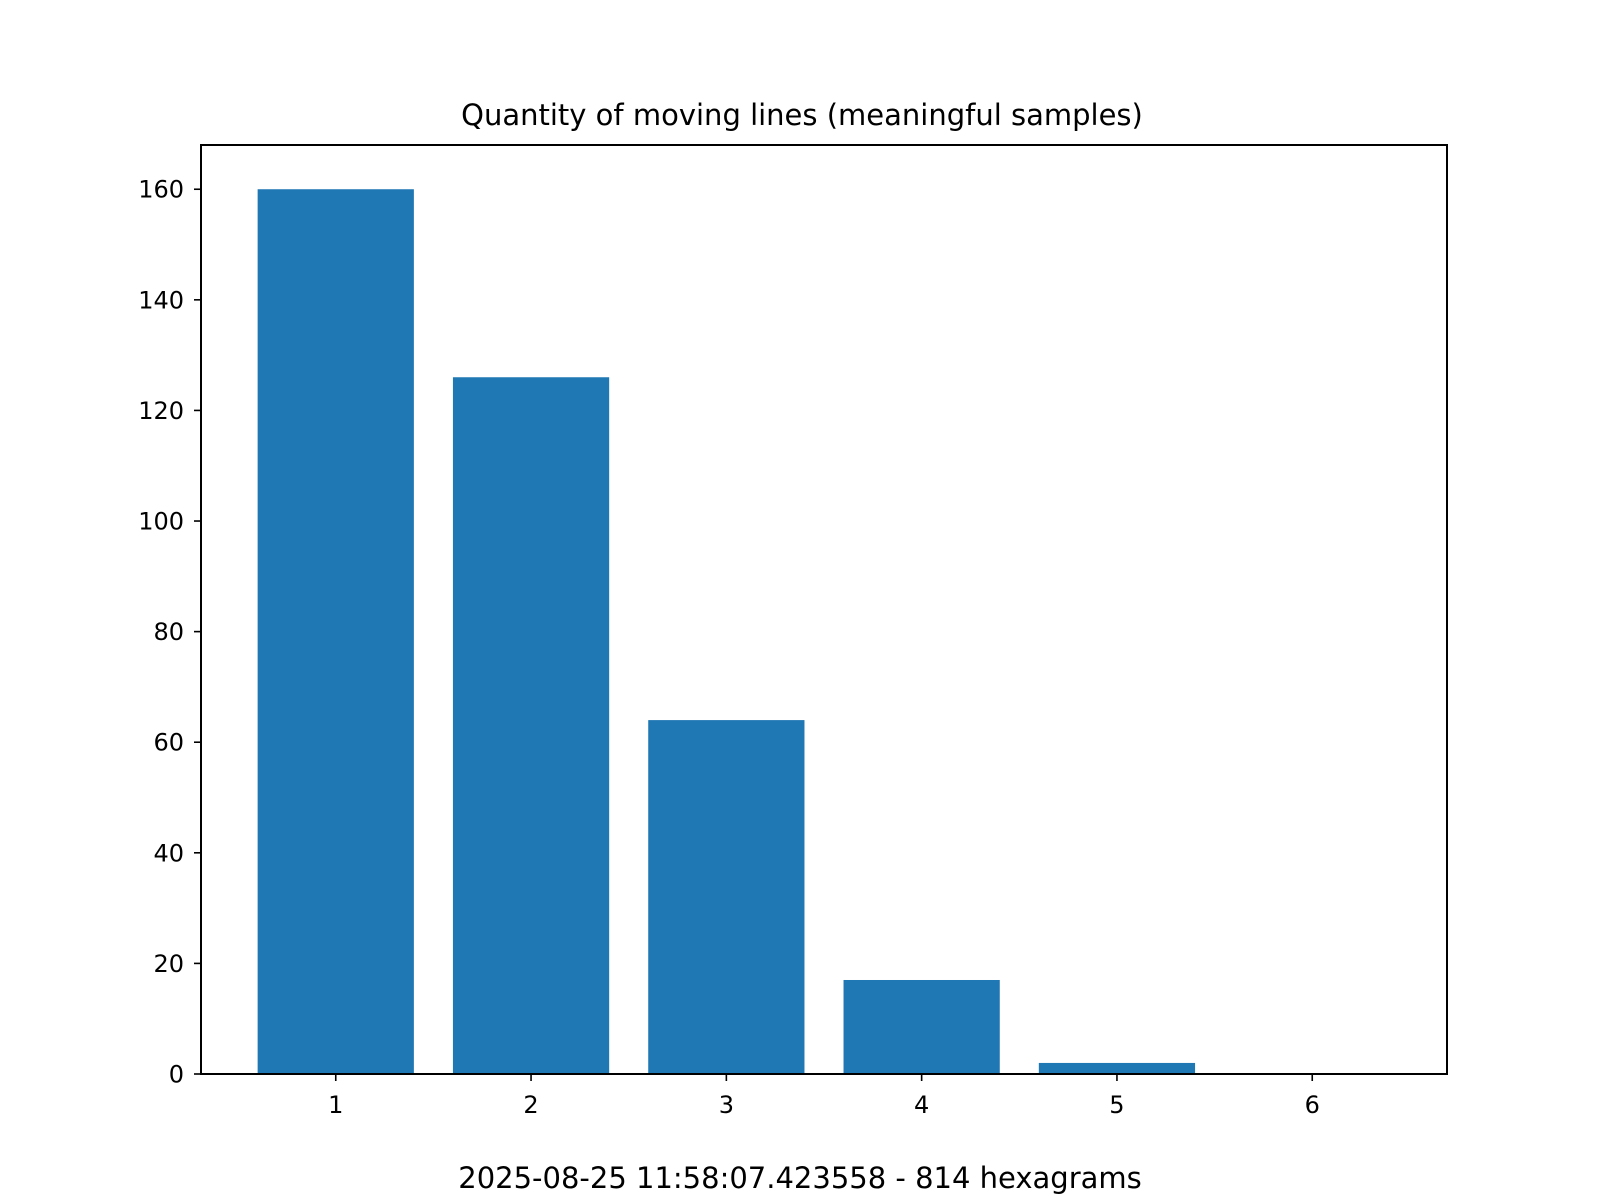 Image resolution: width=1600 pixels, height=1200 pixels. What do you see at coordinates (1116, 1105) in the screenshot?
I see `x-tick-label: 5` at bounding box center [1116, 1105].